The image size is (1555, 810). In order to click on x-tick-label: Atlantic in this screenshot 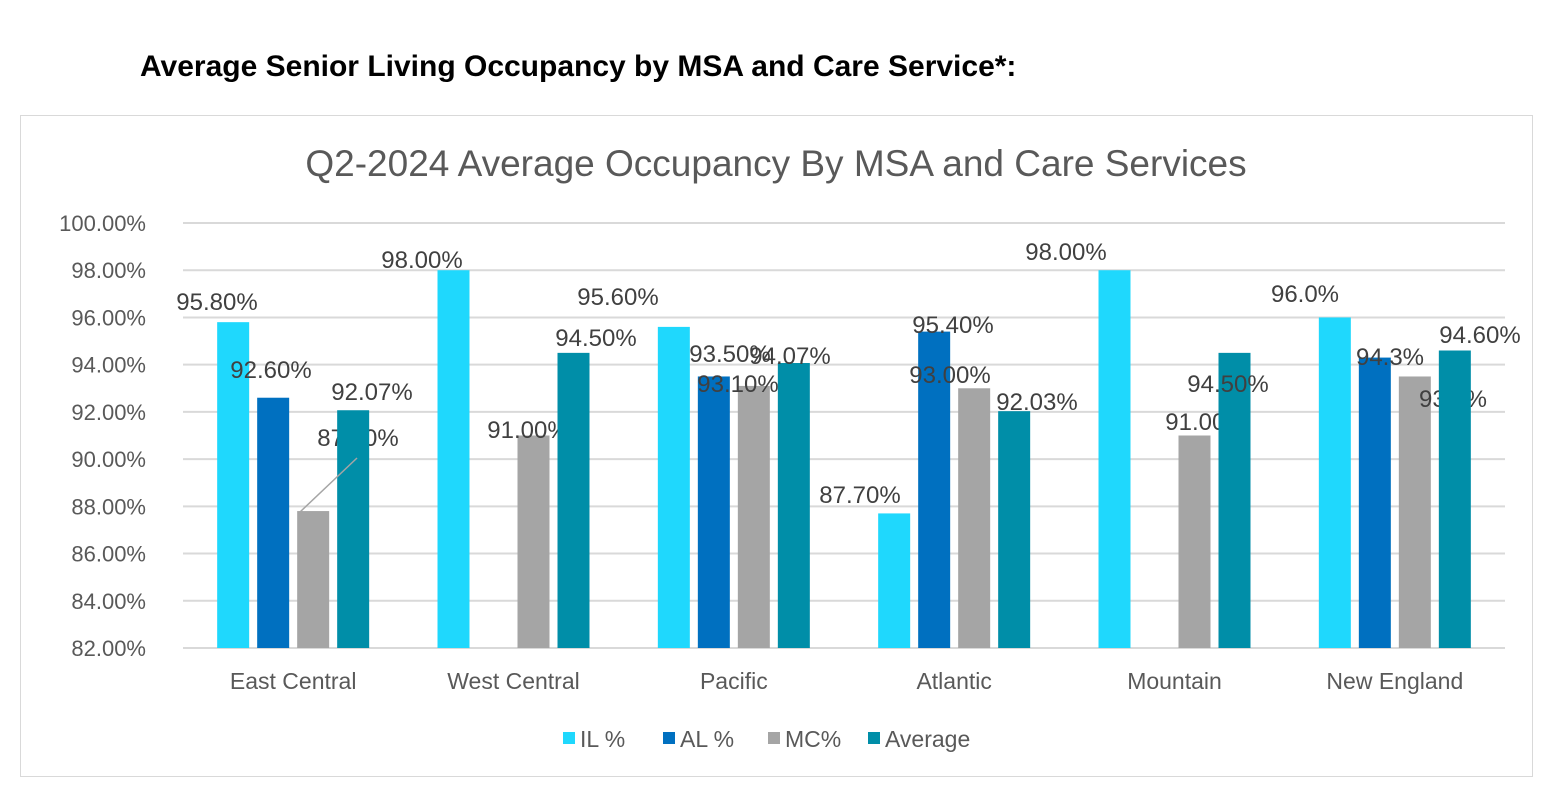, I will do `click(953, 681)`.